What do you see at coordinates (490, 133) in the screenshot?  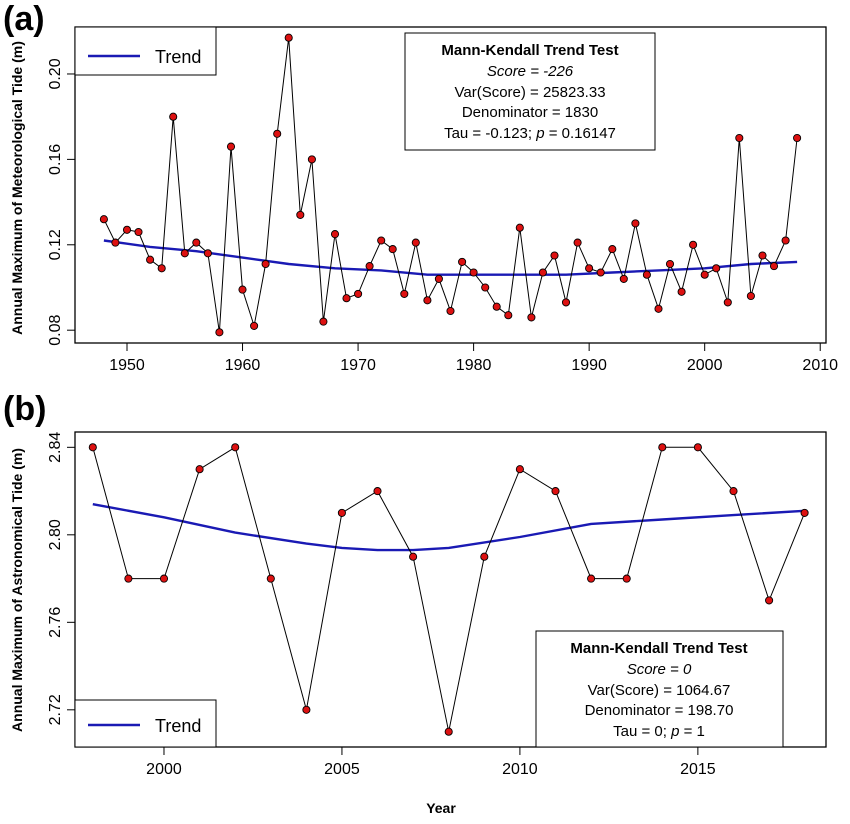 I see `panel-a-stats-tau-prefix: Tau = -0.123;` at bounding box center [490, 133].